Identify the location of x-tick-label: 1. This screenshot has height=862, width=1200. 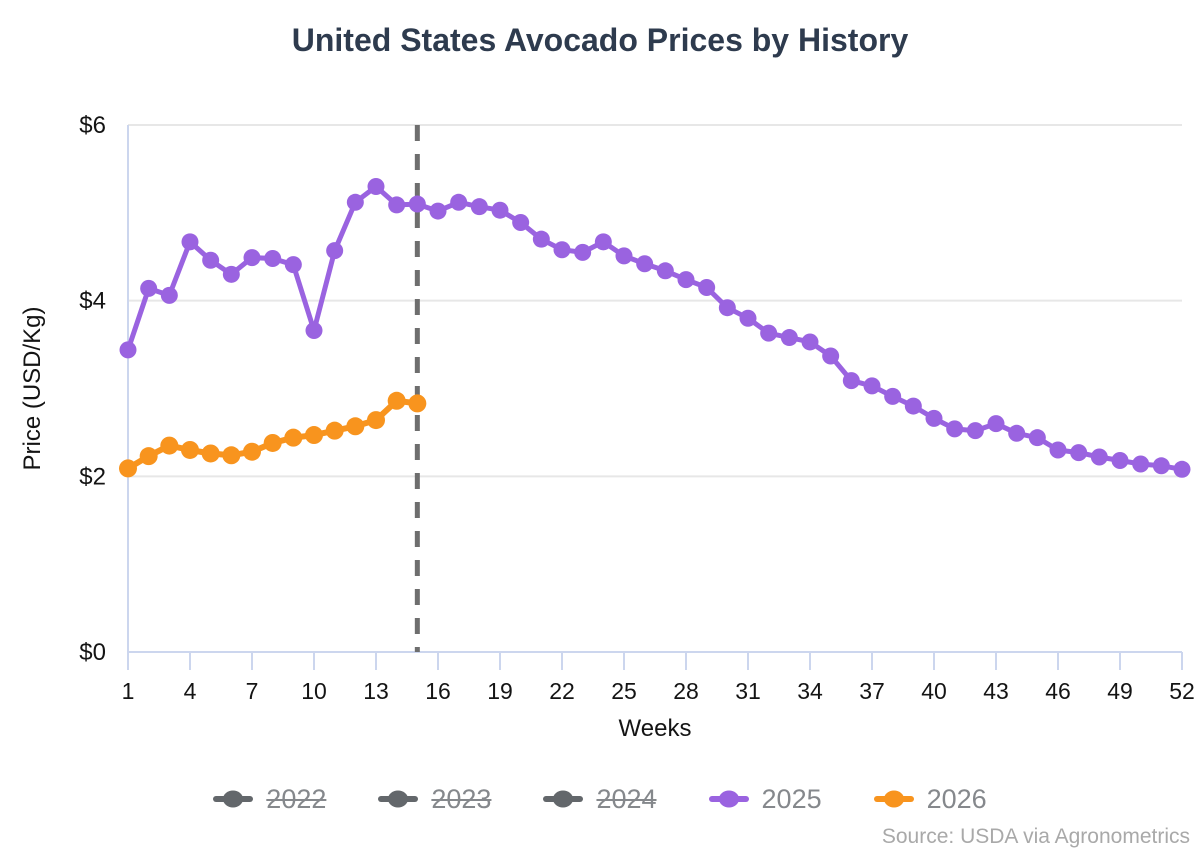
(128, 691).